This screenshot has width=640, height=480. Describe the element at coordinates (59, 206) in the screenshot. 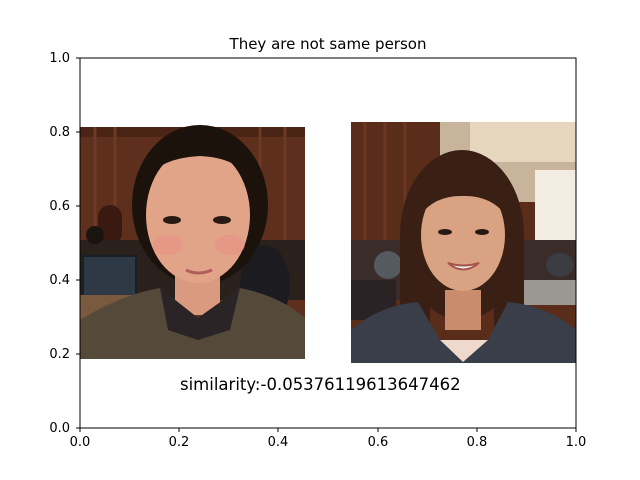

I see `y-tick-label: 0.6` at that location.